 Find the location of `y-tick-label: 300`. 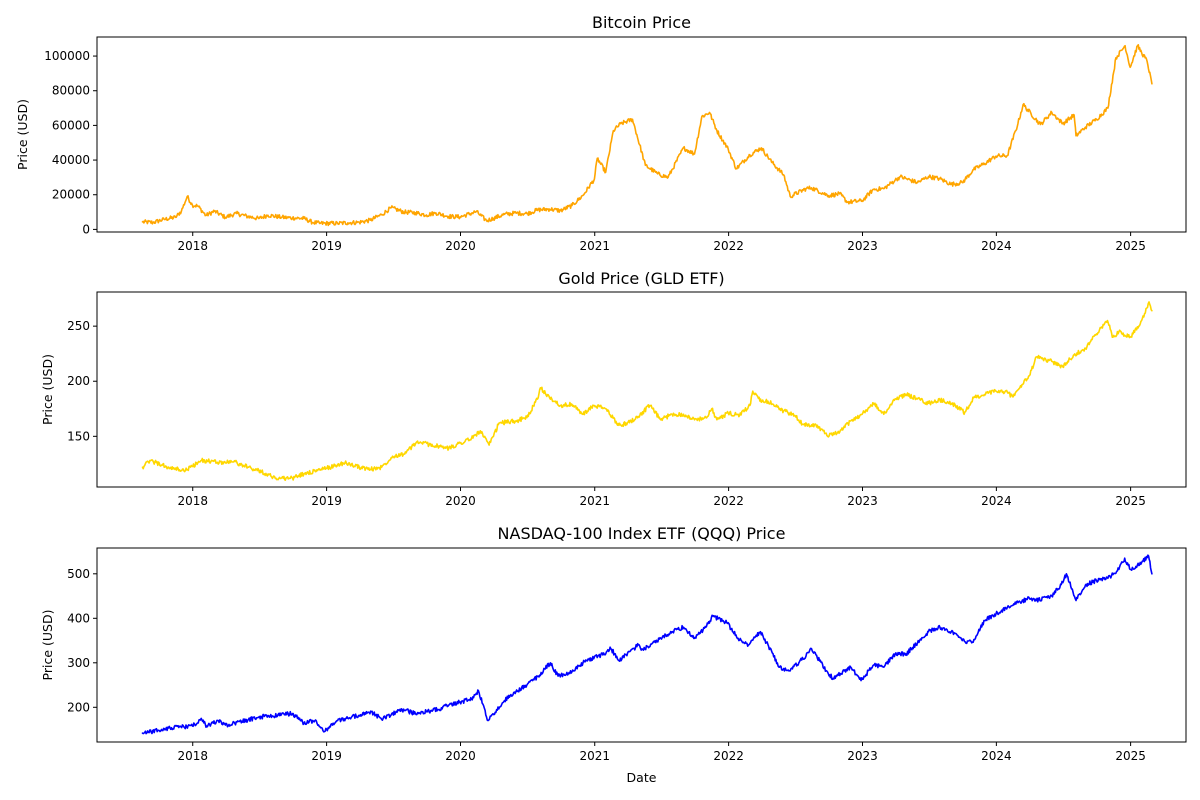

y-tick-label: 300 is located at coordinates (78, 663).